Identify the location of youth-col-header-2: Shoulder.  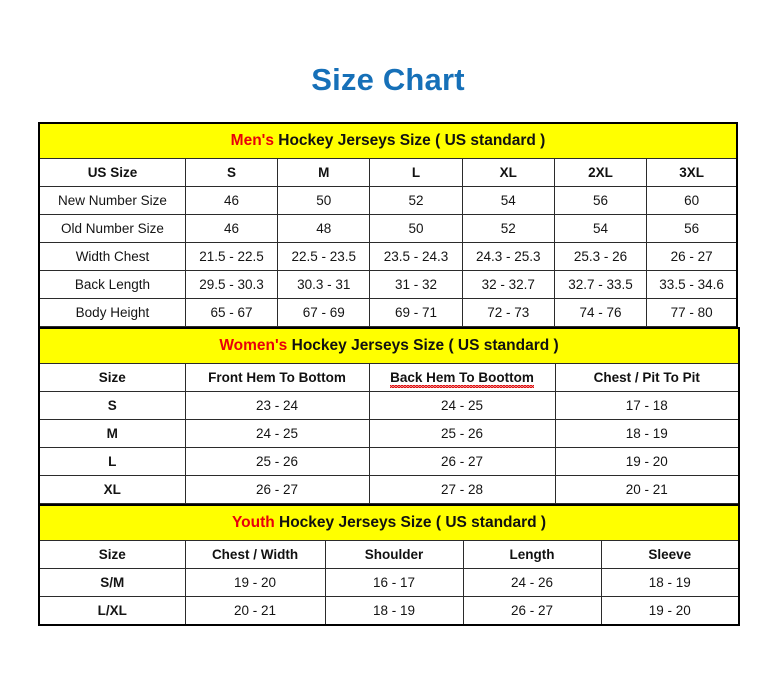
(394, 554).